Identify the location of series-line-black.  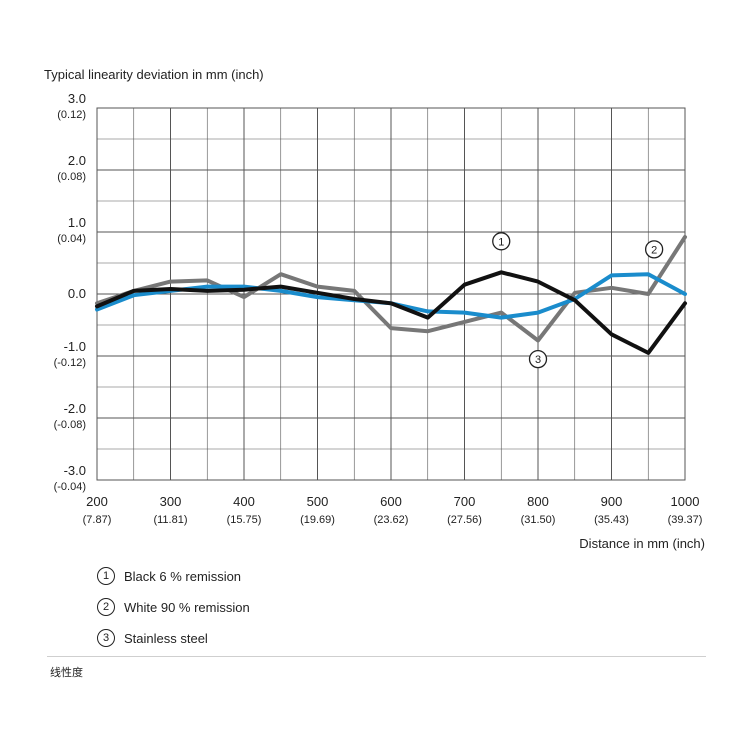
(391, 312).